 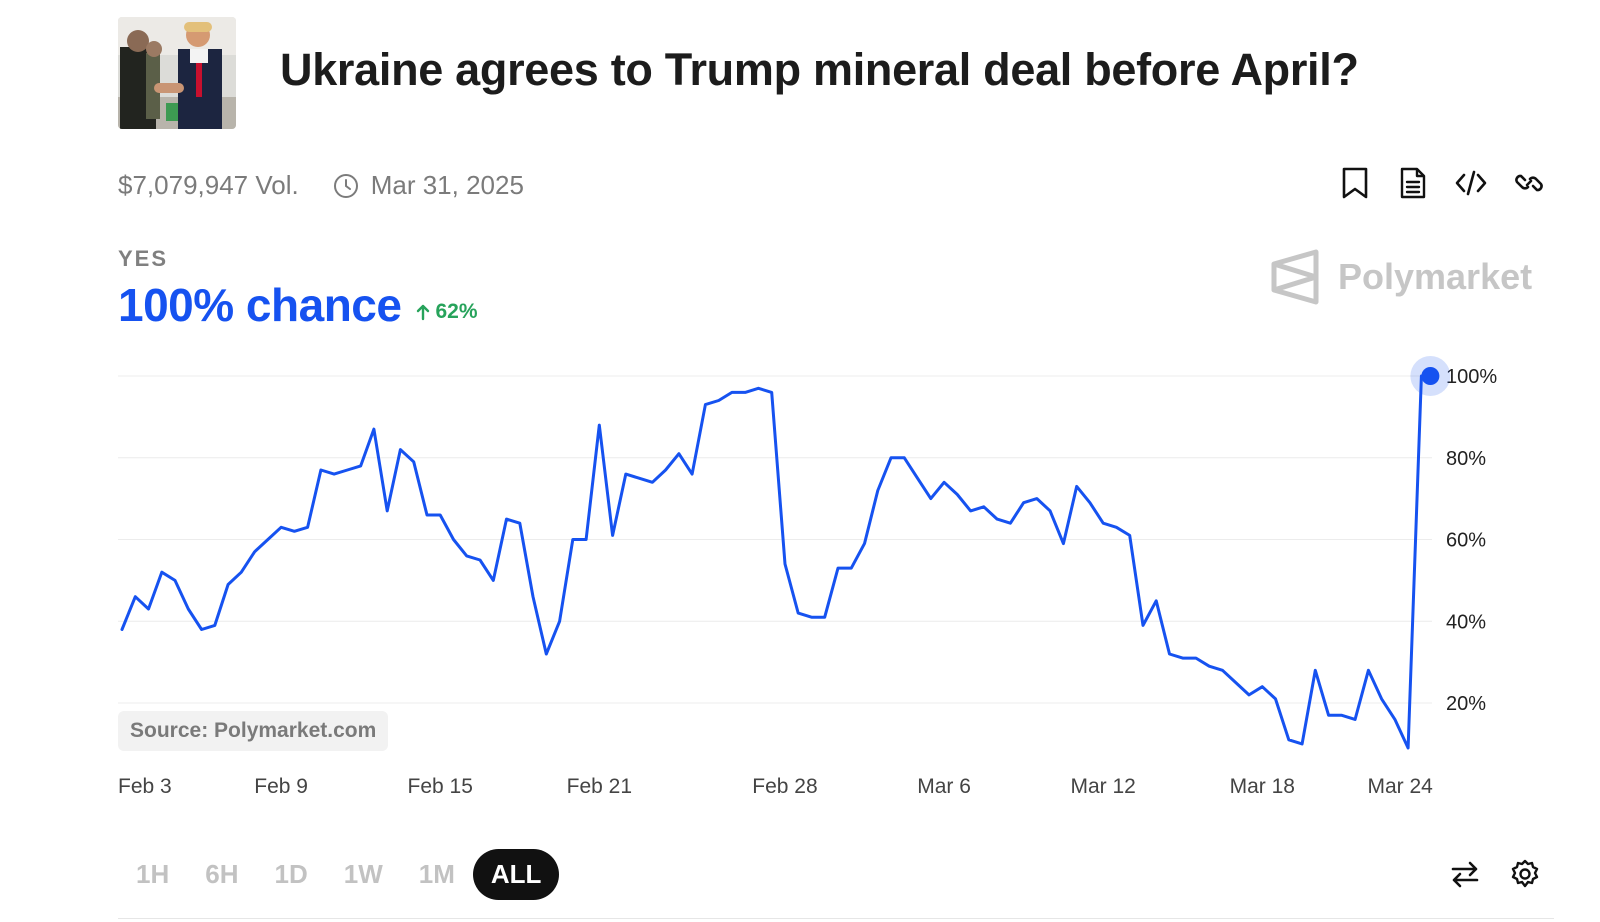 What do you see at coordinates (1525, 874) in the screenshot?
I see `gear-icon` at bounding box center [1525, 874].